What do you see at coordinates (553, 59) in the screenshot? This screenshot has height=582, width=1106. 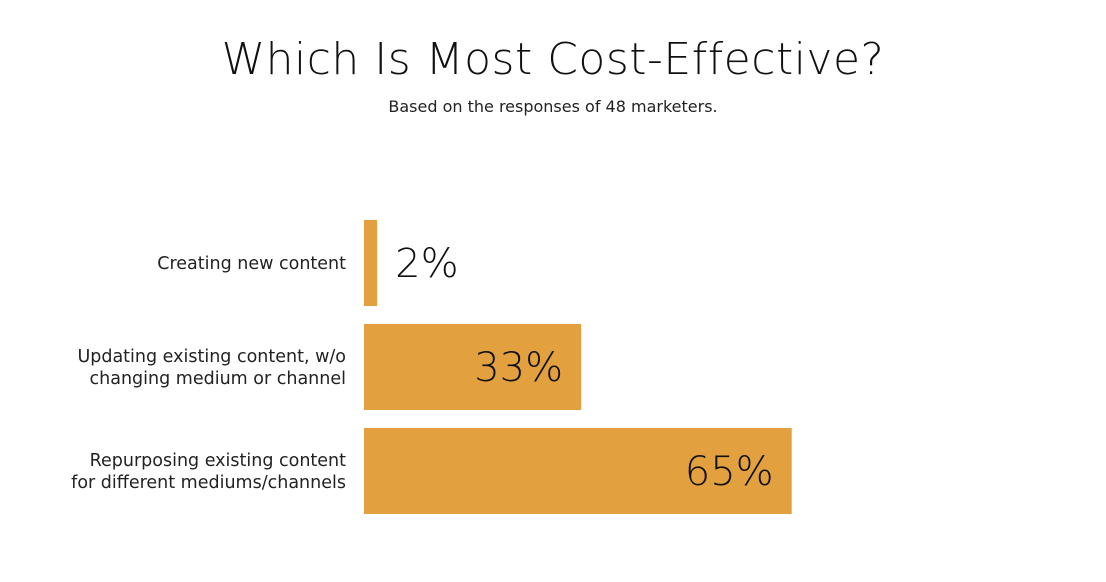 I see `chart-title: Which Is Most Cost-Effective?` at bounding box center [553, 59].